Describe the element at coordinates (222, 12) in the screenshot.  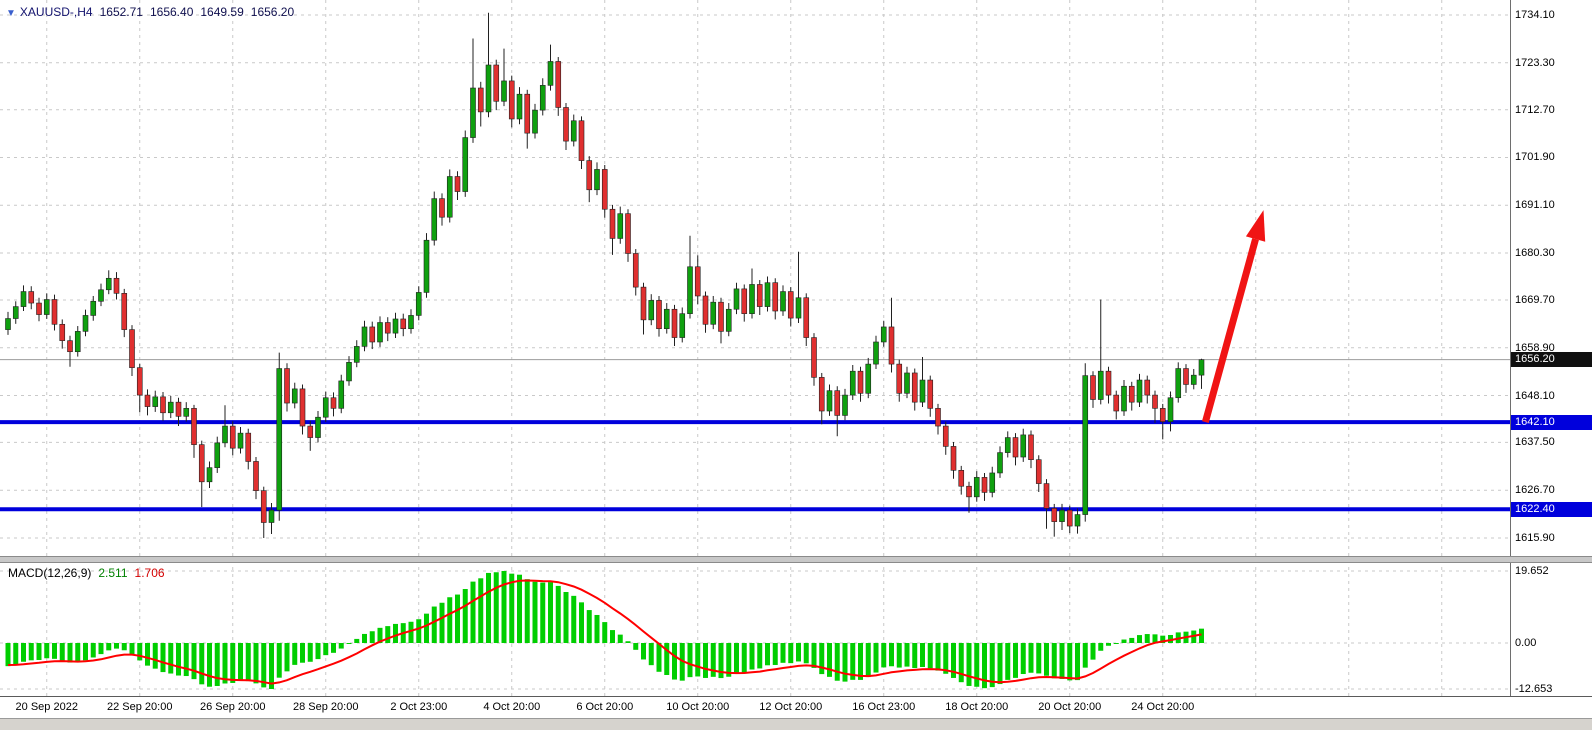
I see `ohlc-low-value: 1649.59` at that location.